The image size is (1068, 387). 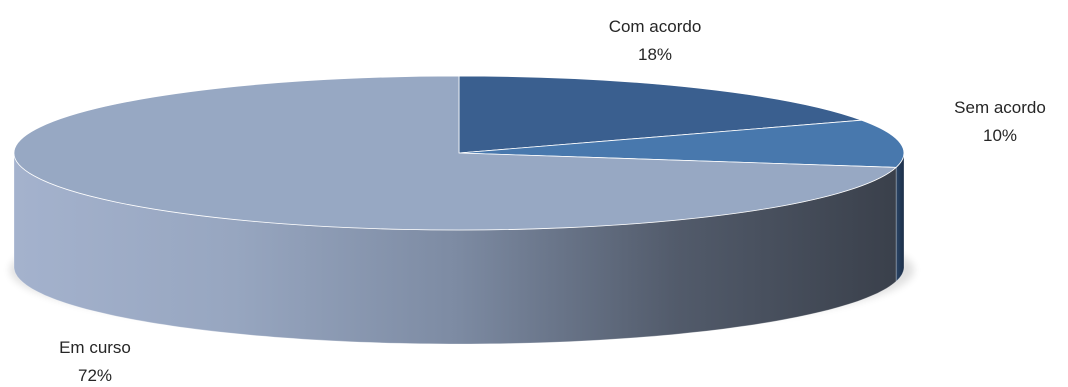 I want to click on slice-label-sem-acordo-value: 10%, so click(x=1000, y=135).